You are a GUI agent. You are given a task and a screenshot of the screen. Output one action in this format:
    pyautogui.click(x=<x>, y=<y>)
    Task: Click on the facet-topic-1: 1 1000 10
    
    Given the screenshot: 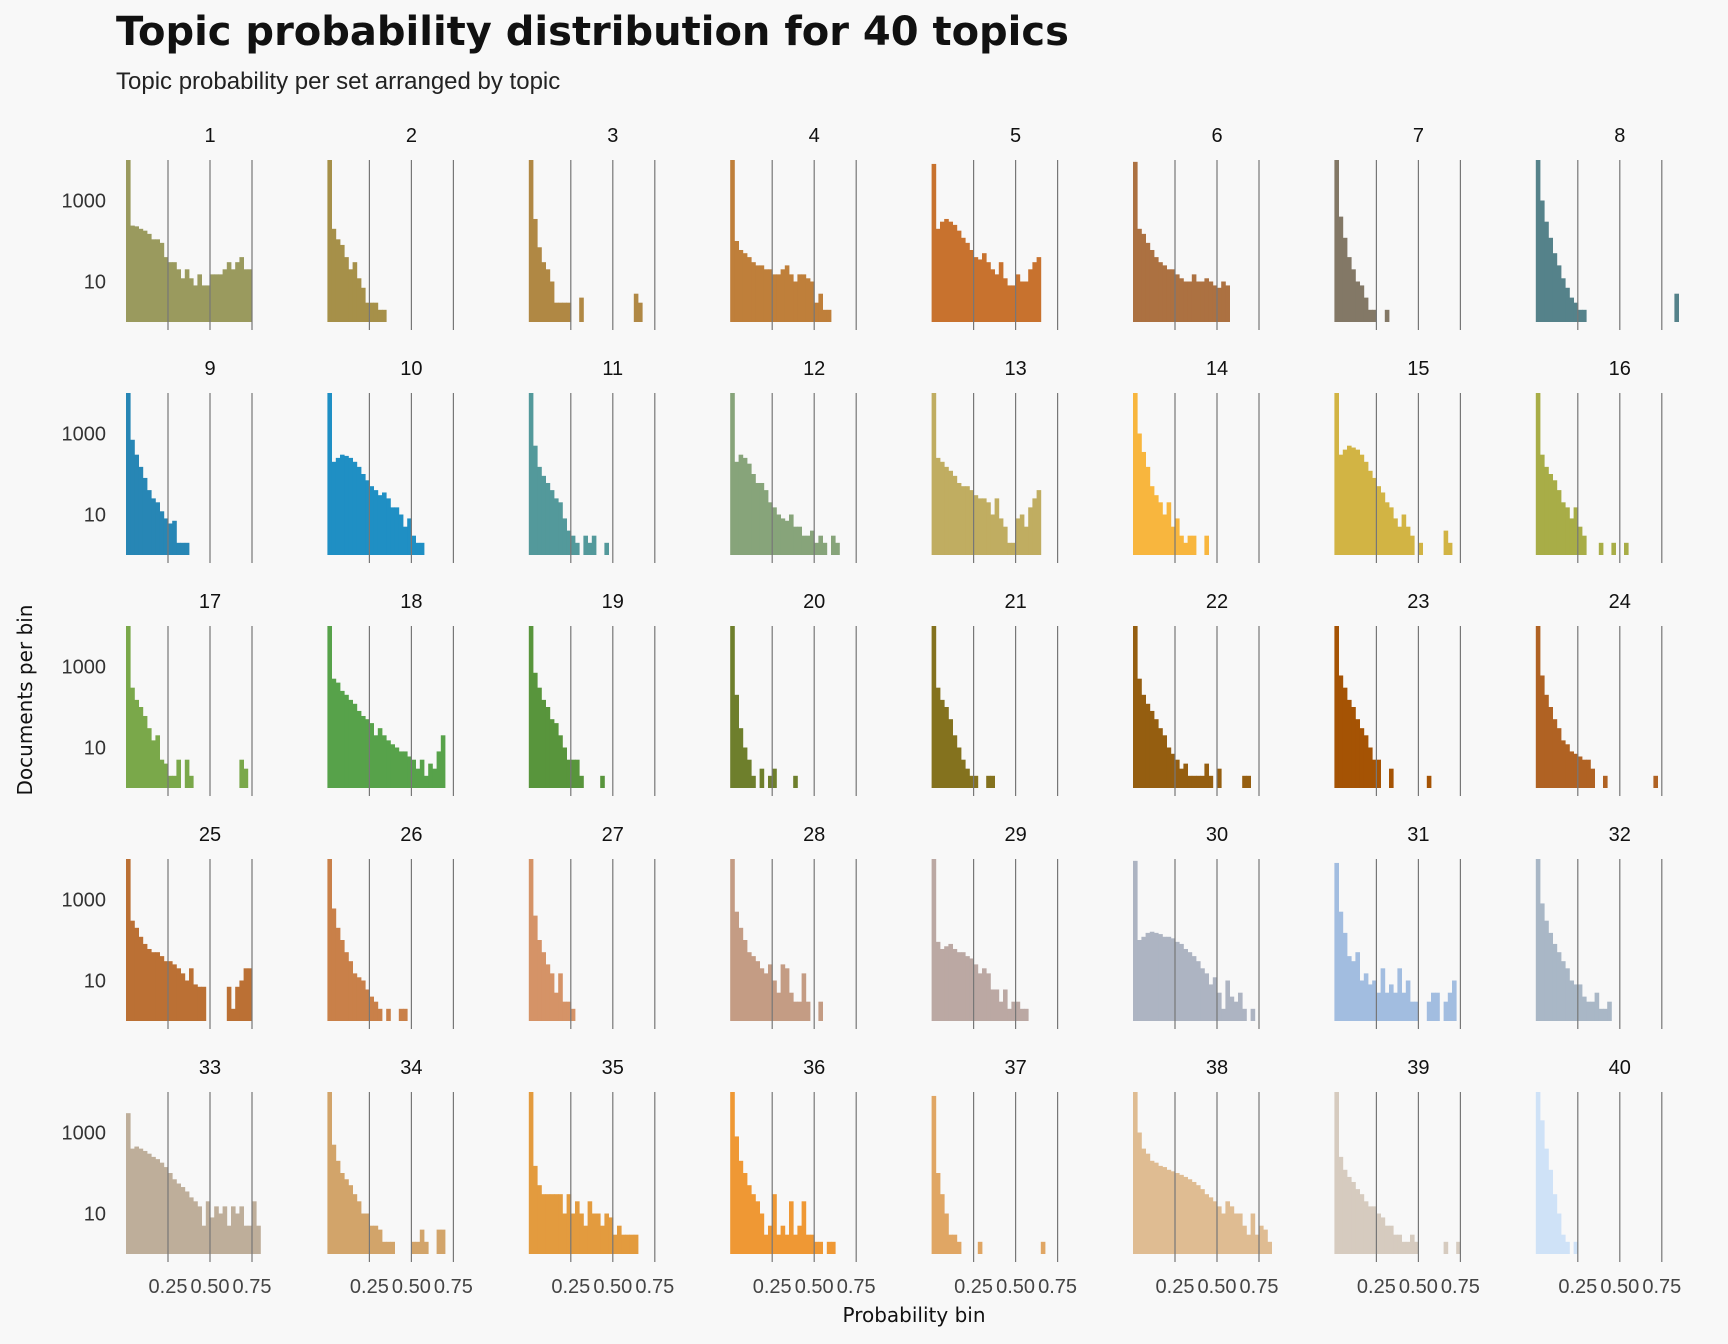 What is the action you would take?
    pyautogui.click(x=157, y=227)
    